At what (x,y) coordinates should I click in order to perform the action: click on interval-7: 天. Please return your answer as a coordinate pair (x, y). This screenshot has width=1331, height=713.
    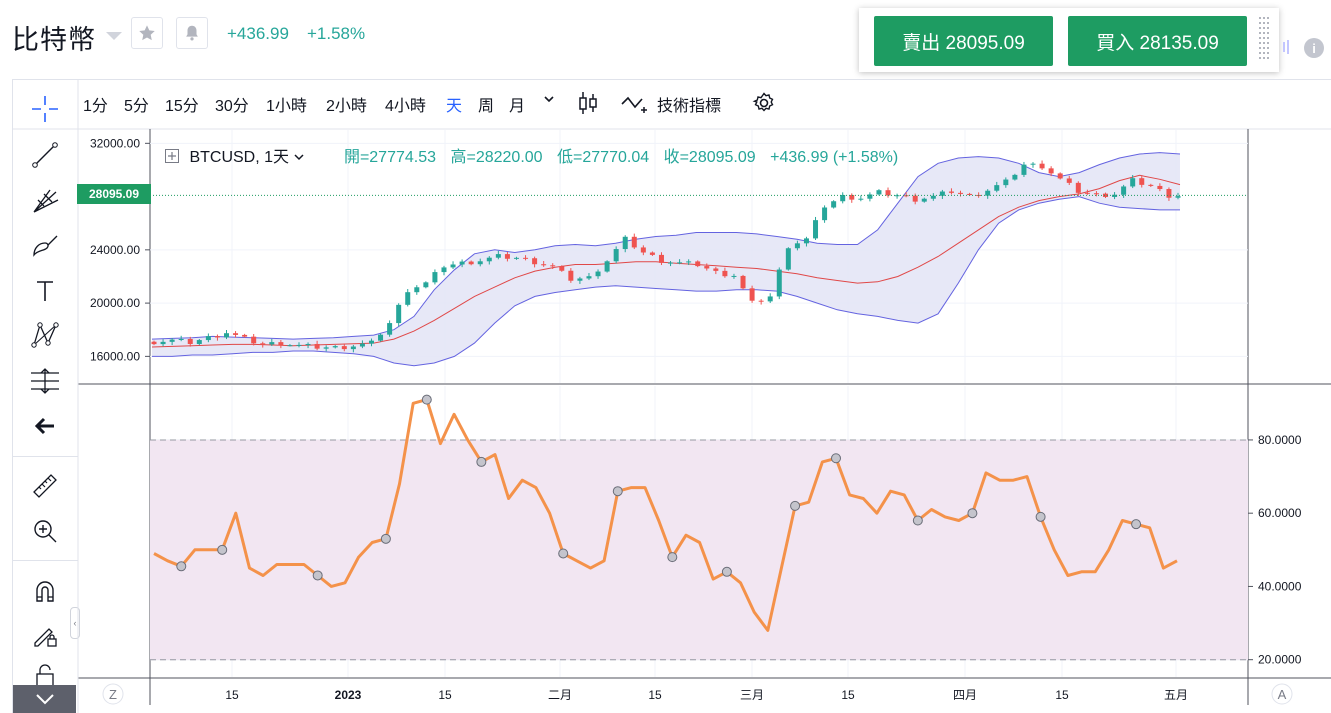
    Looking at the image, I should click on (454, 106).